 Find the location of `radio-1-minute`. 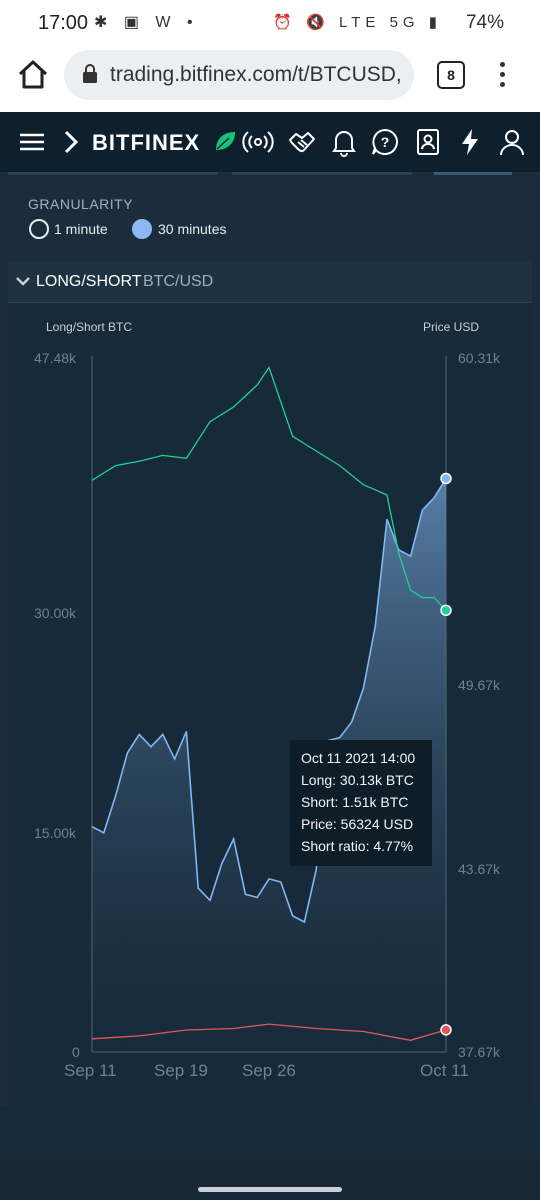

radio-1-minute is located at coordinates (39, 229).